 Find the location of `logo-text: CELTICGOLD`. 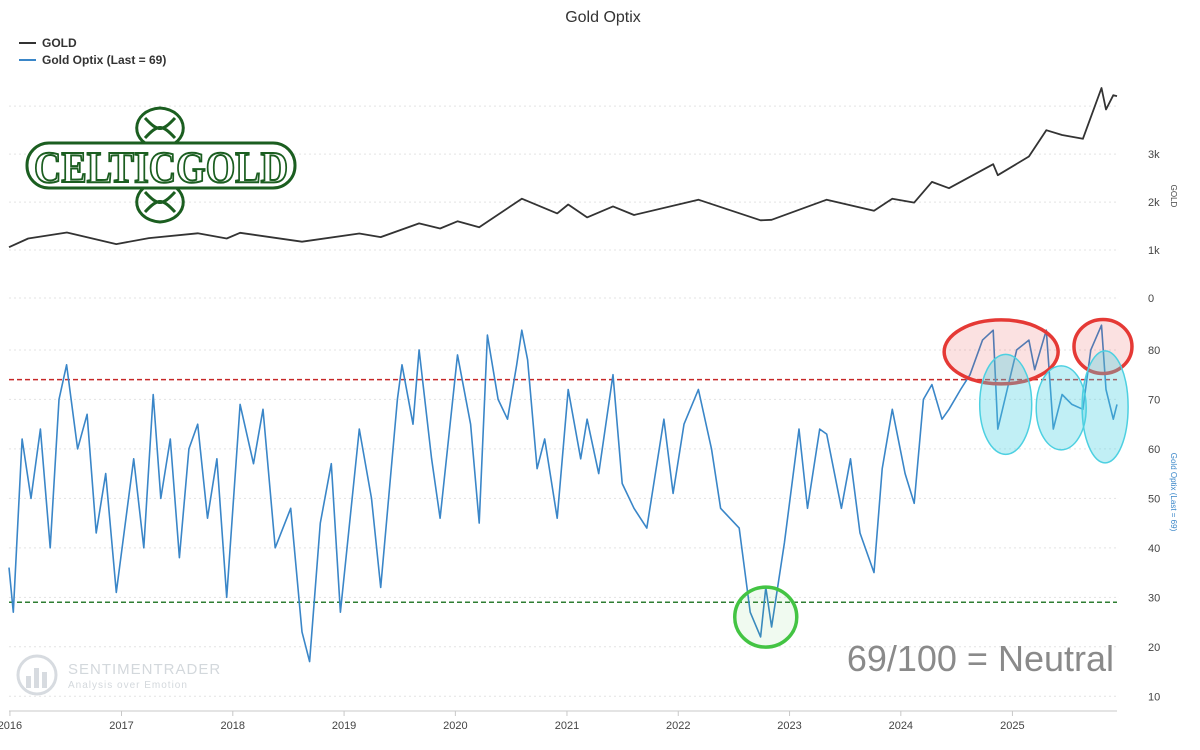

logo-text: CELTICGOLD is located at coordinates (161, 167).